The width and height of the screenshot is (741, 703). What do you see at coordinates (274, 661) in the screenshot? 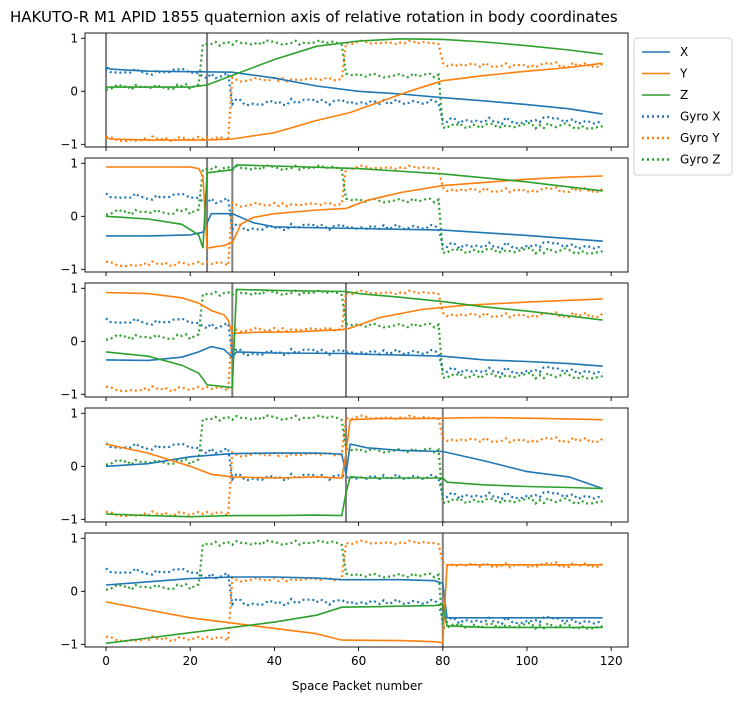
I see `x-tick-label: 40` at bounding box center [274, 661].